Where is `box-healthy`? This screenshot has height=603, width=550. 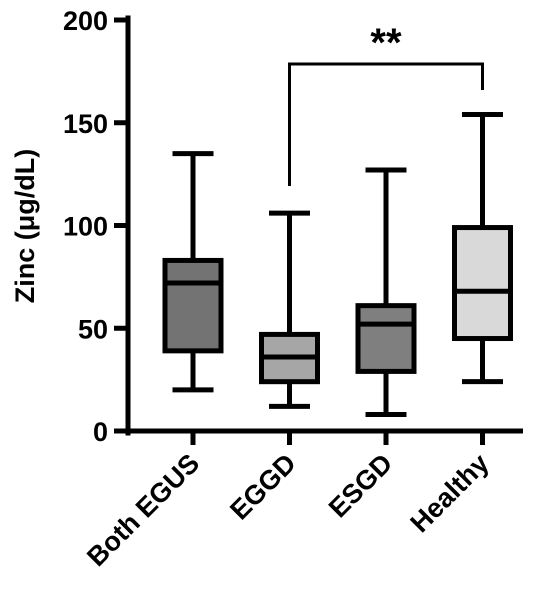 box-healthy is located at coordinates (482, 283).